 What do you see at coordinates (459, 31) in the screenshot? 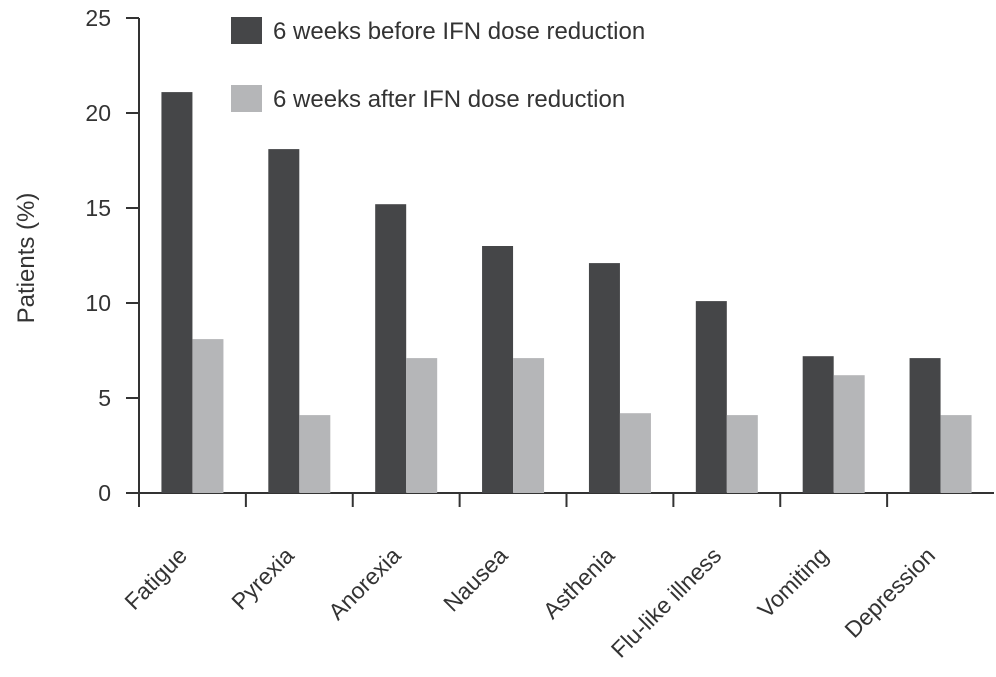
I see `legend-label: 6 weeks before IFN dose reduction` at bounding box center [459, 31].